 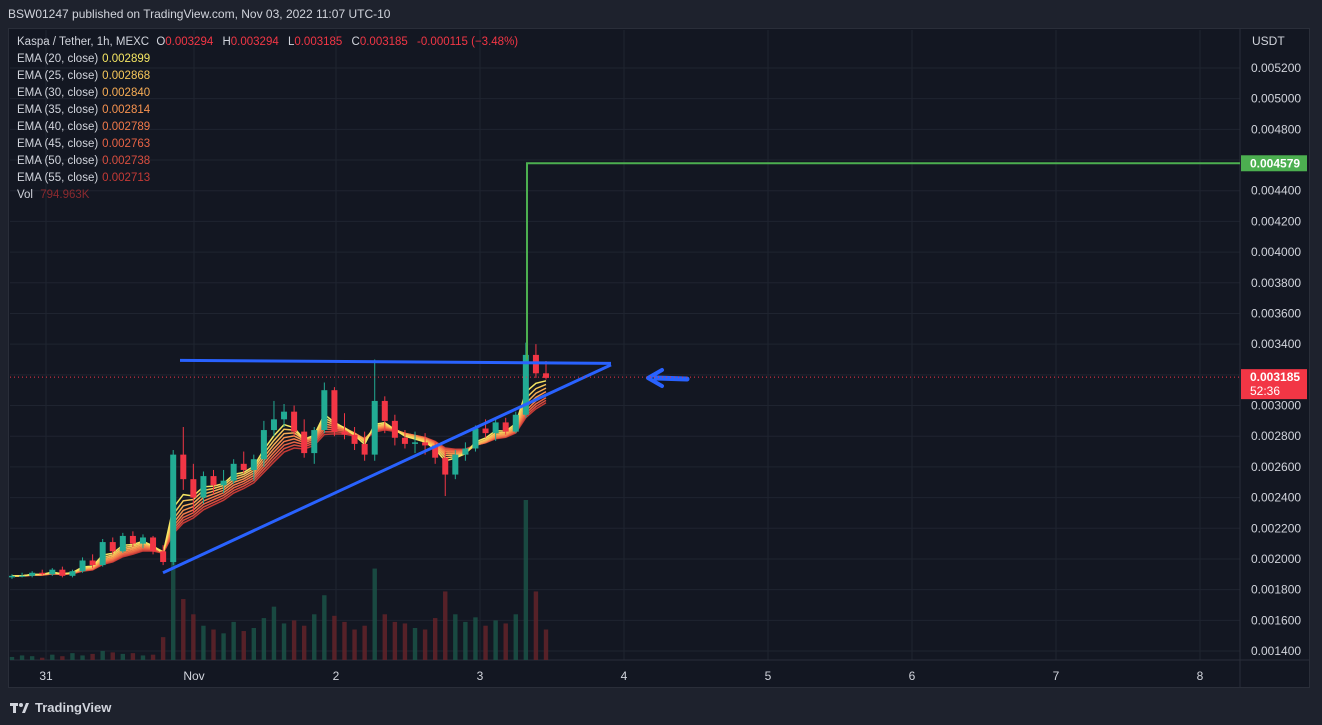 What do you see at coordinates (267, 144) in the screenshot?
I see `ema-legend-row: EMA (45, close) 0.002763` at bounding box center [267, 144].